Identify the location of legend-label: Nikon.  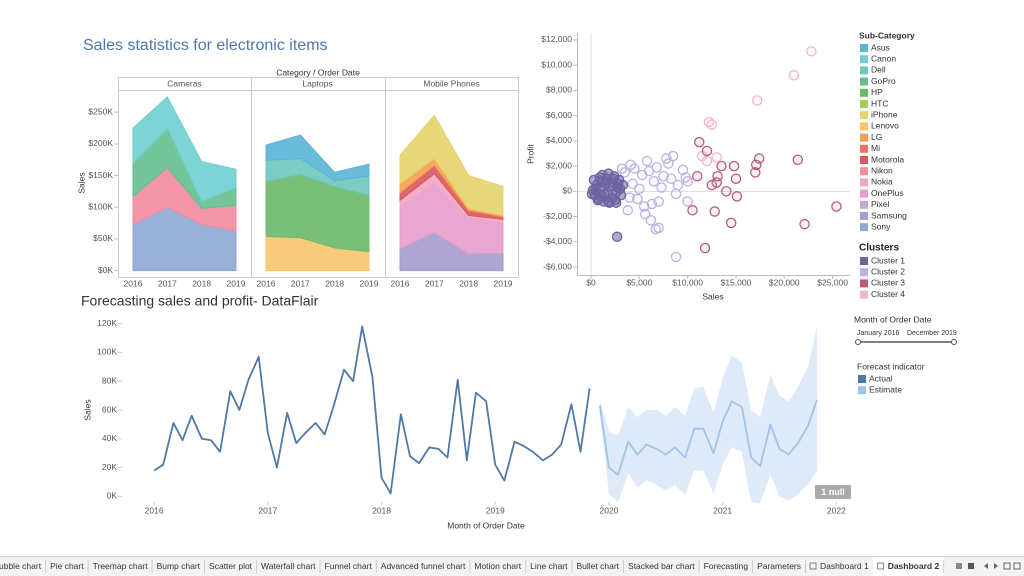
(882, 170).